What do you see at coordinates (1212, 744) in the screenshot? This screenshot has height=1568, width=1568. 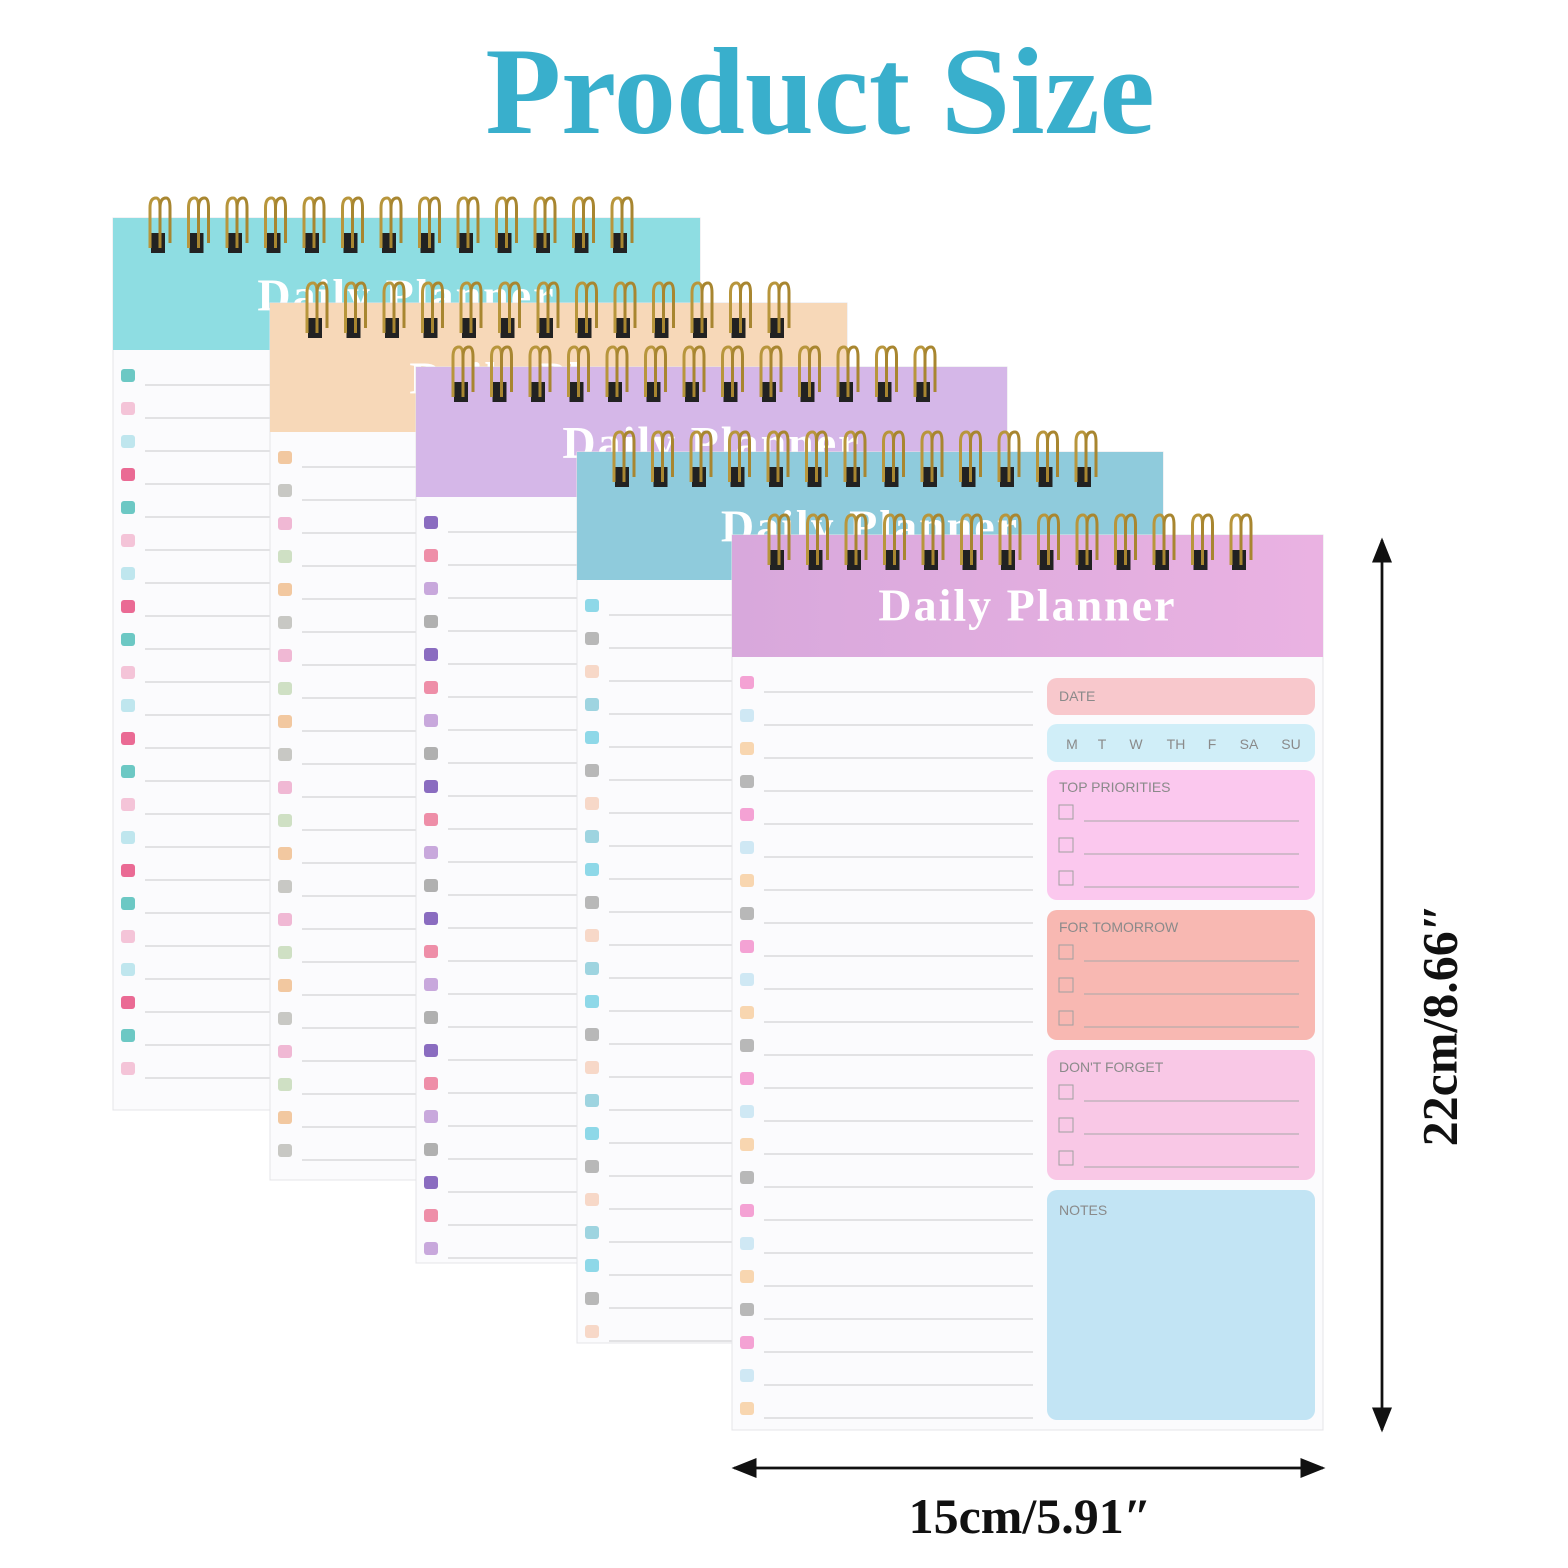 I see `weekday: F` at bounding box center [1212, 744].